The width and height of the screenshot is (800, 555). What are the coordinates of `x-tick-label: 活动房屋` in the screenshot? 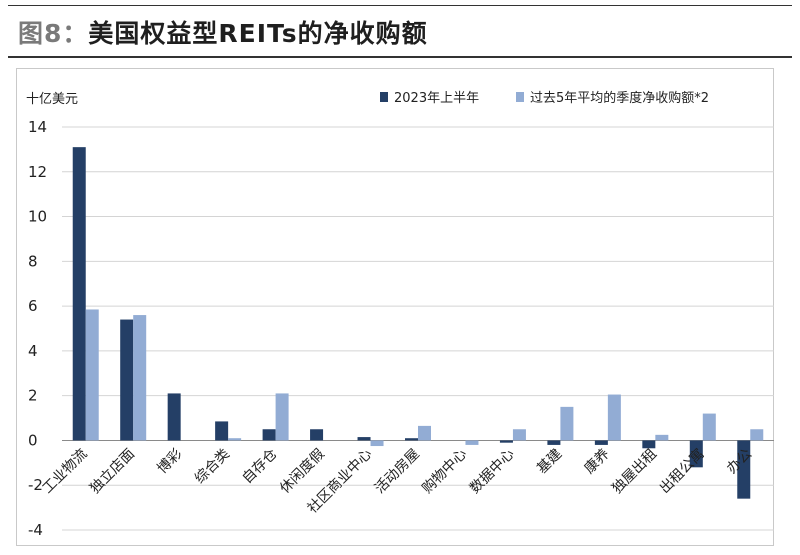 It's located at (397, 471).